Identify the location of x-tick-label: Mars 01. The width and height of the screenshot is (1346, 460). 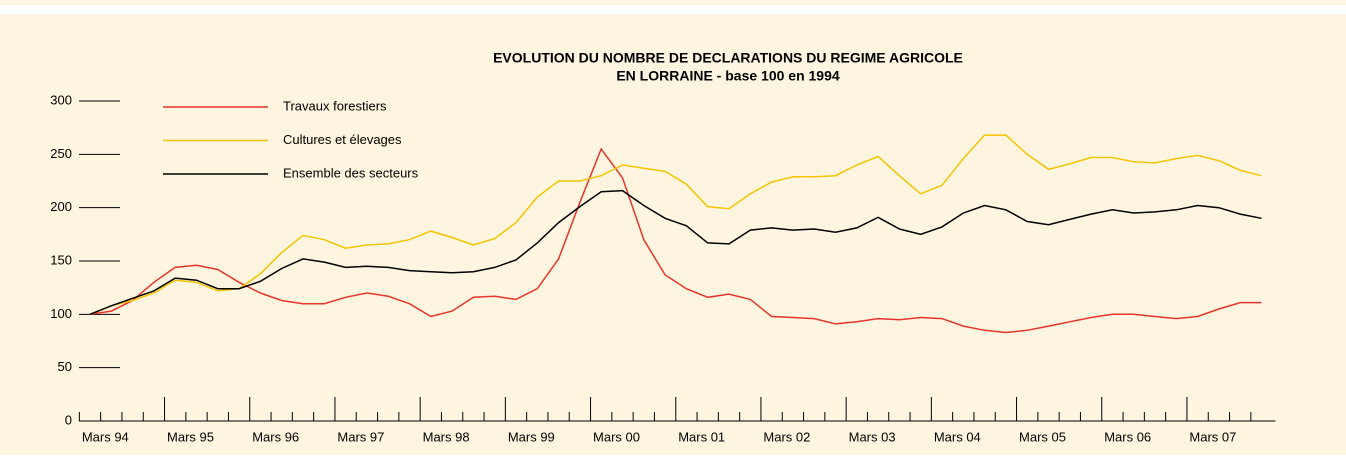
(701, 436).